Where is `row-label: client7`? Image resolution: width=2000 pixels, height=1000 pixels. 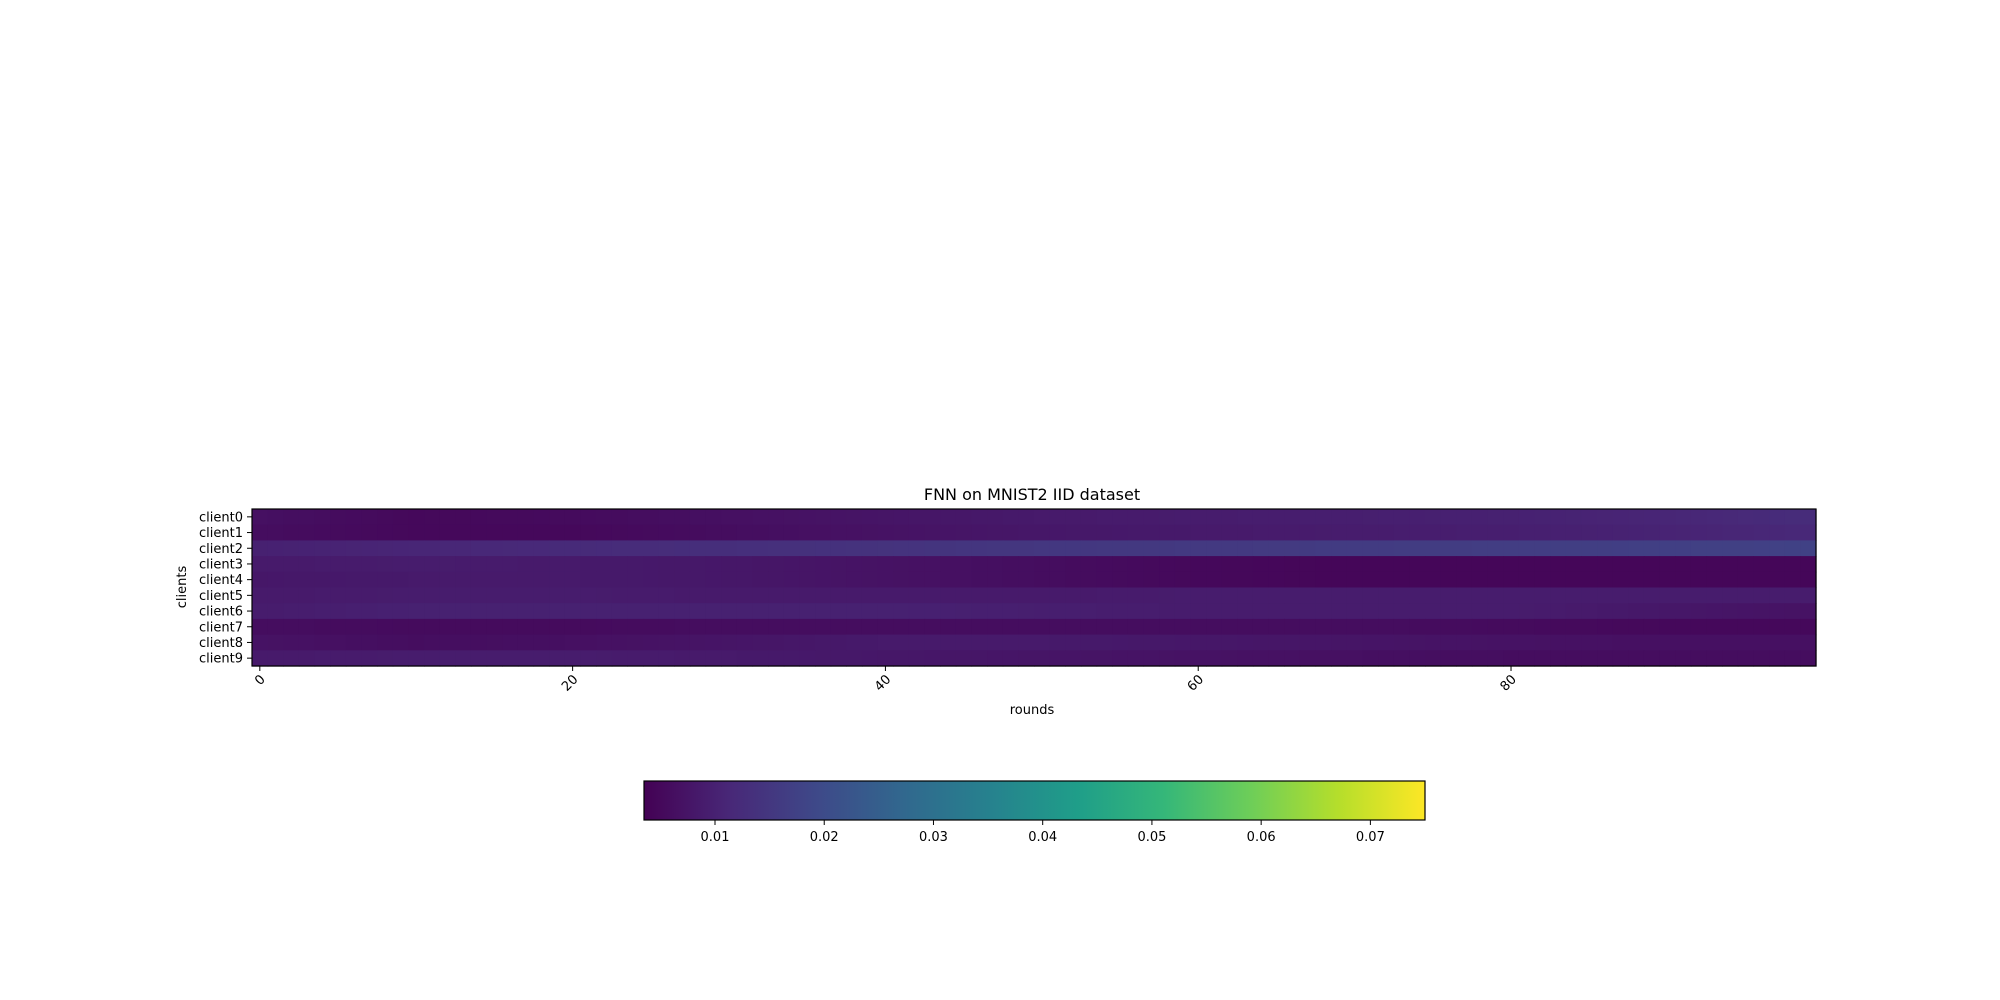 row-label: client7 is located at coordinates (221, 627).